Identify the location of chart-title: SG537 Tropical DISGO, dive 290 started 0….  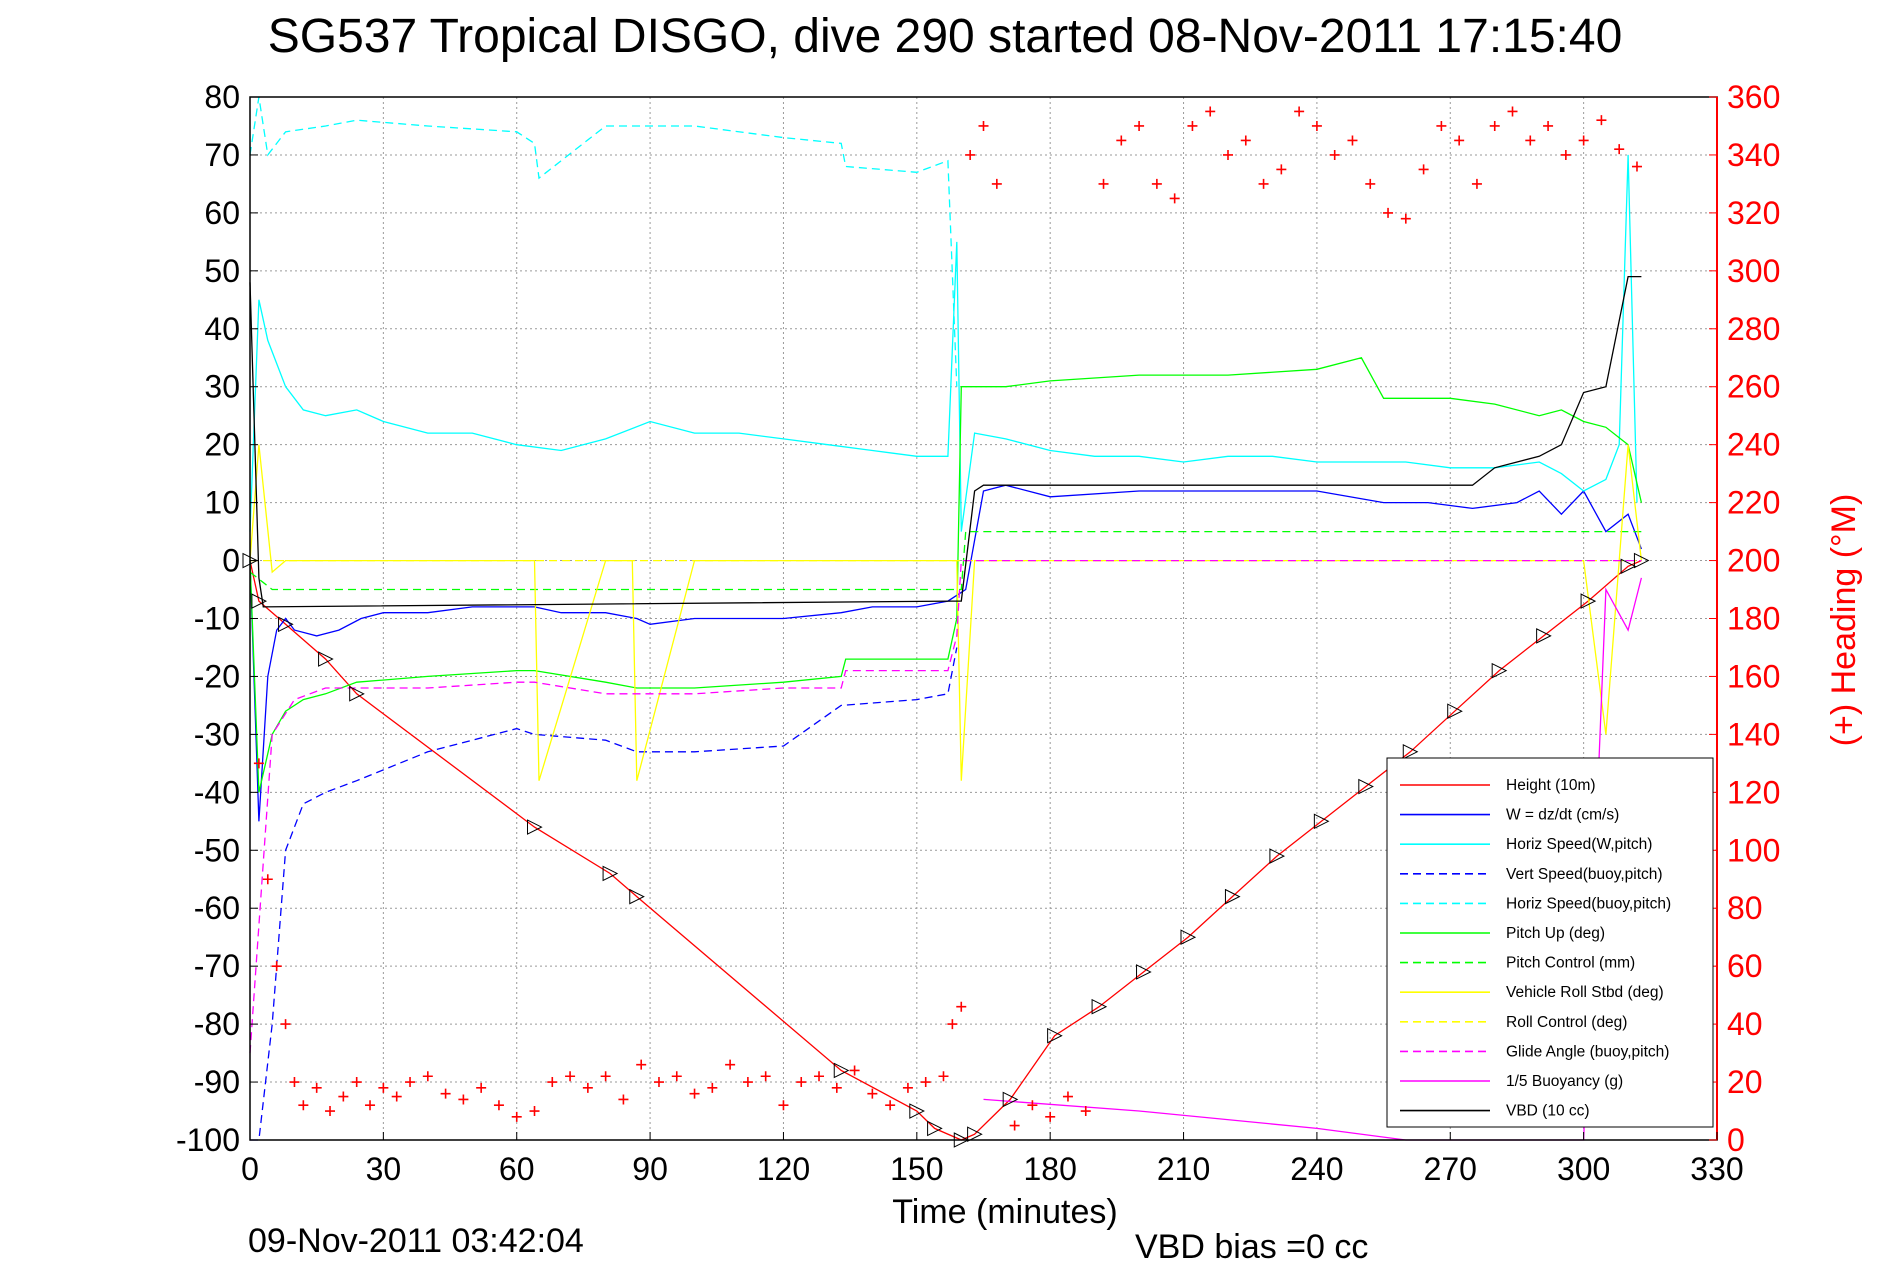
(945, 36).